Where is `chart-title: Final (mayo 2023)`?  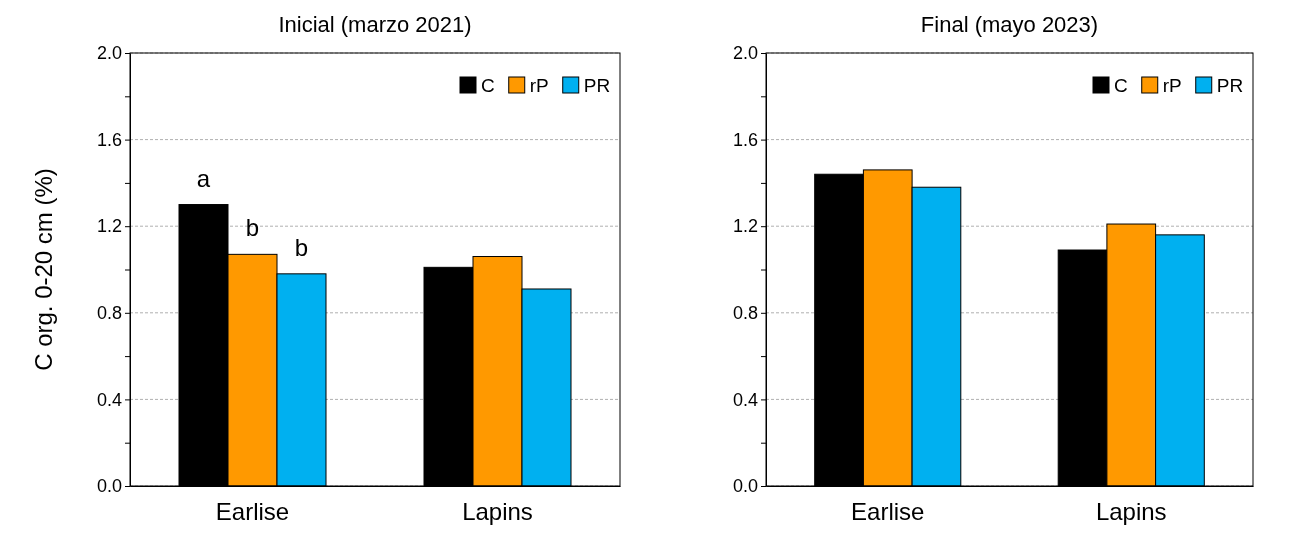
chart-title: Final (mayo 2023) is located at coordinates (1009, 24).